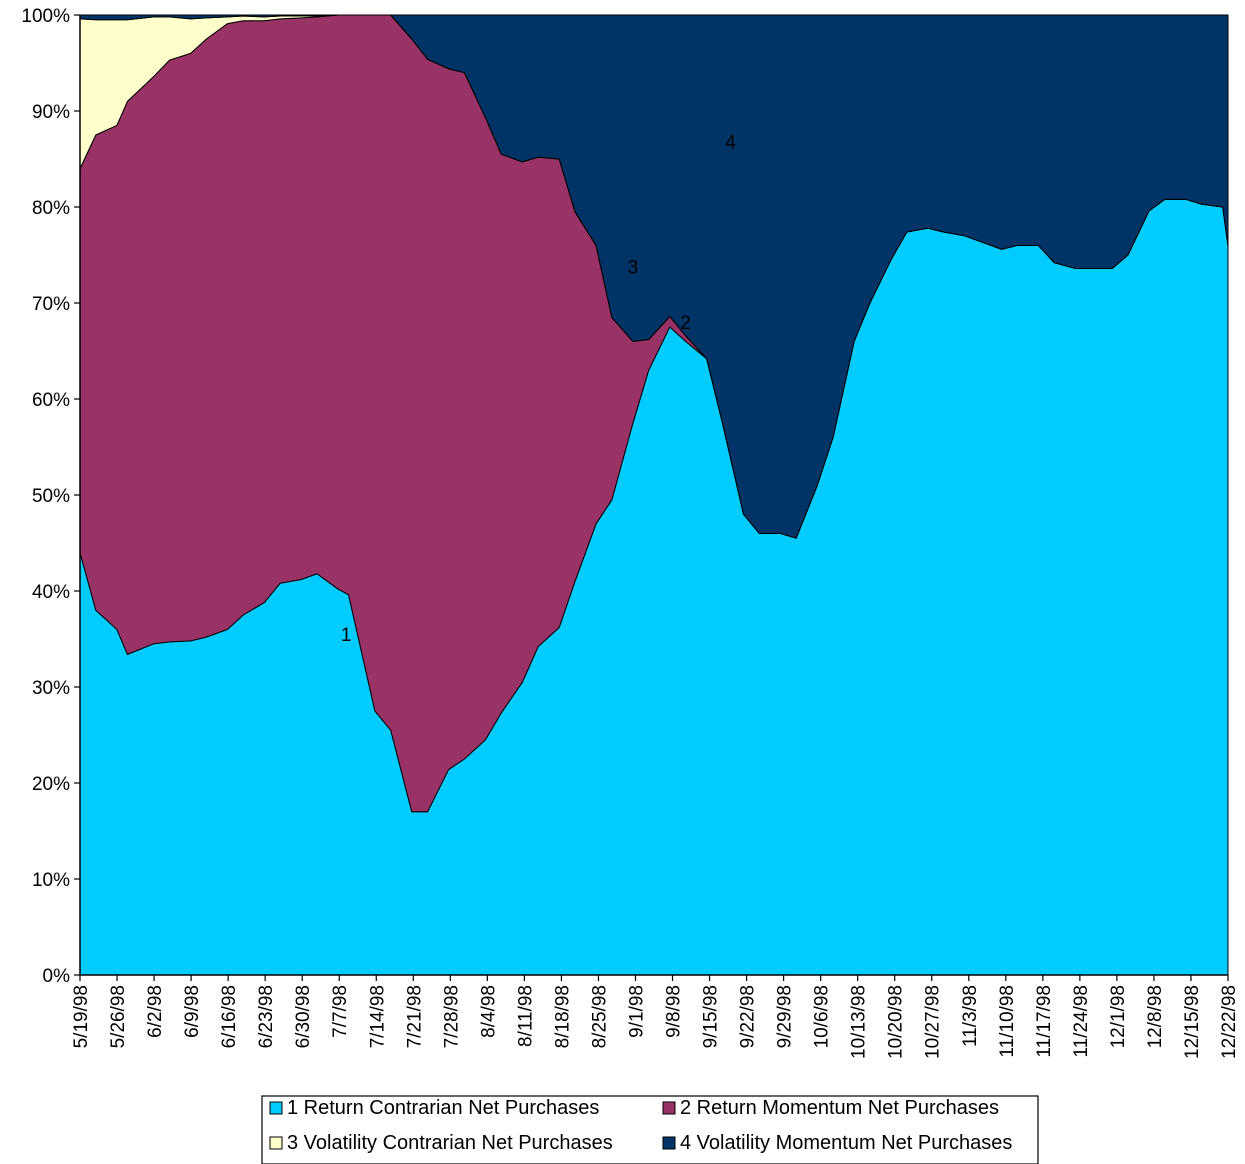 The image size is (1245, 1164). Describe the element at coordinates (51, 592) in the screenshot. I see `y-tick-label: 40%` at that location.